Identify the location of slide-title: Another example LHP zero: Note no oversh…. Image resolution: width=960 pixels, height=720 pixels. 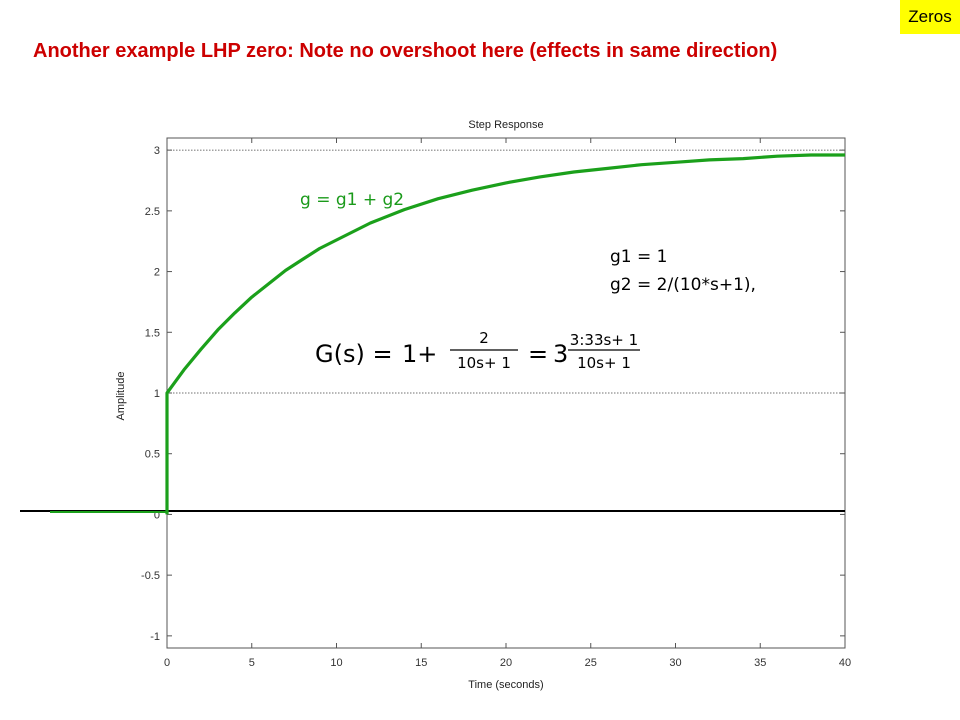
(405, 51).